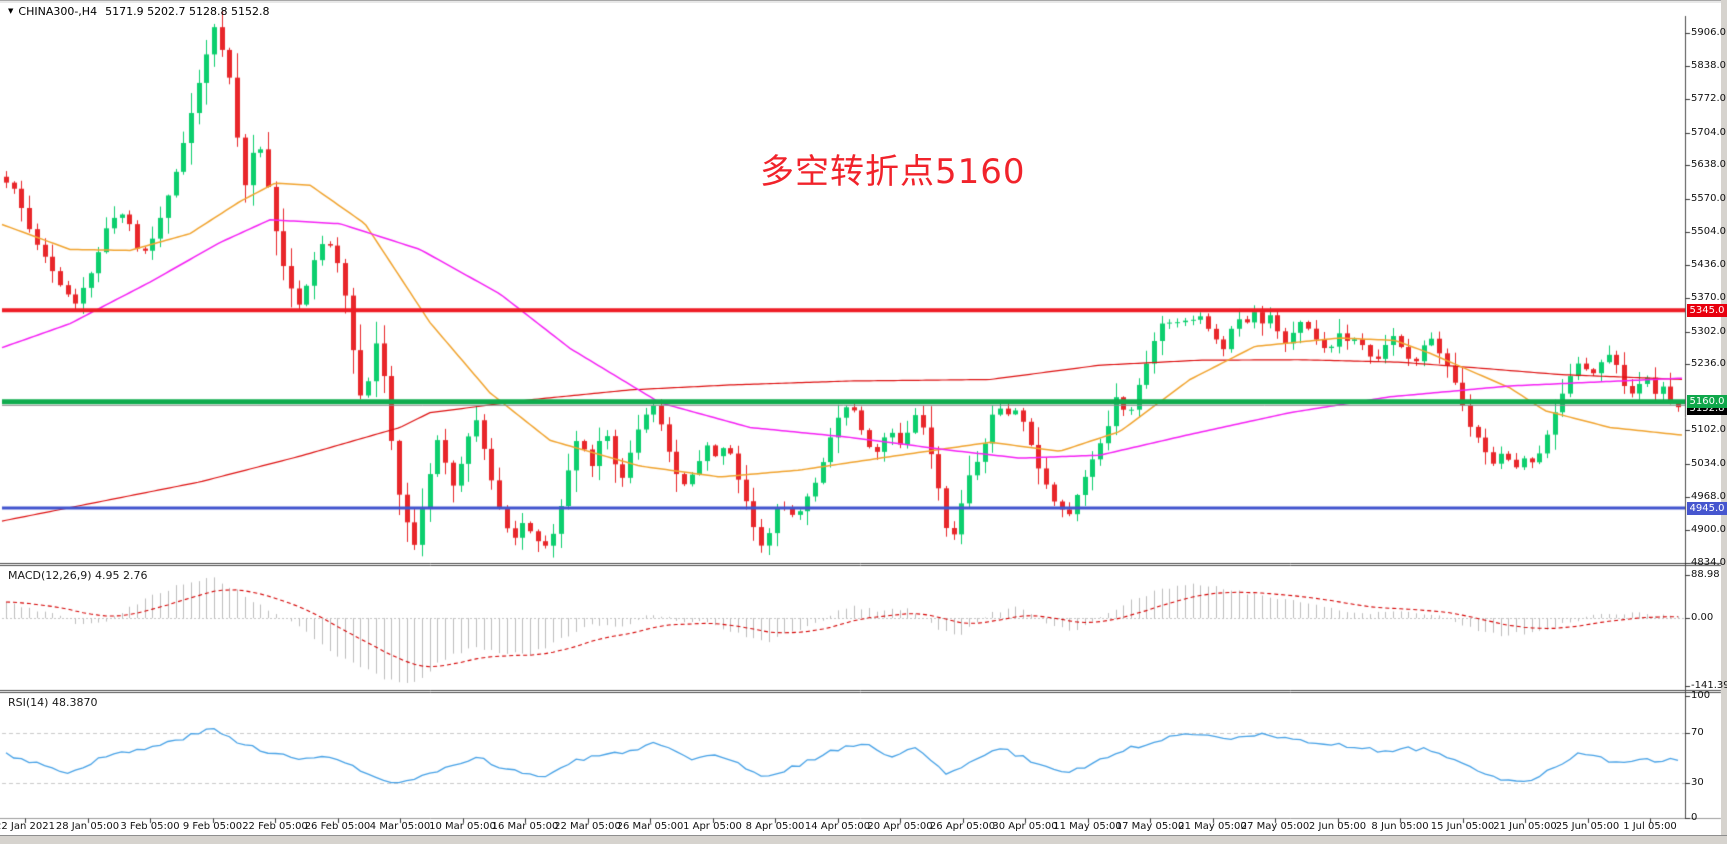 The image size is (1727, 844). I want to click on time-axis-label: 26 Feb 05:00, so click(337, 826).